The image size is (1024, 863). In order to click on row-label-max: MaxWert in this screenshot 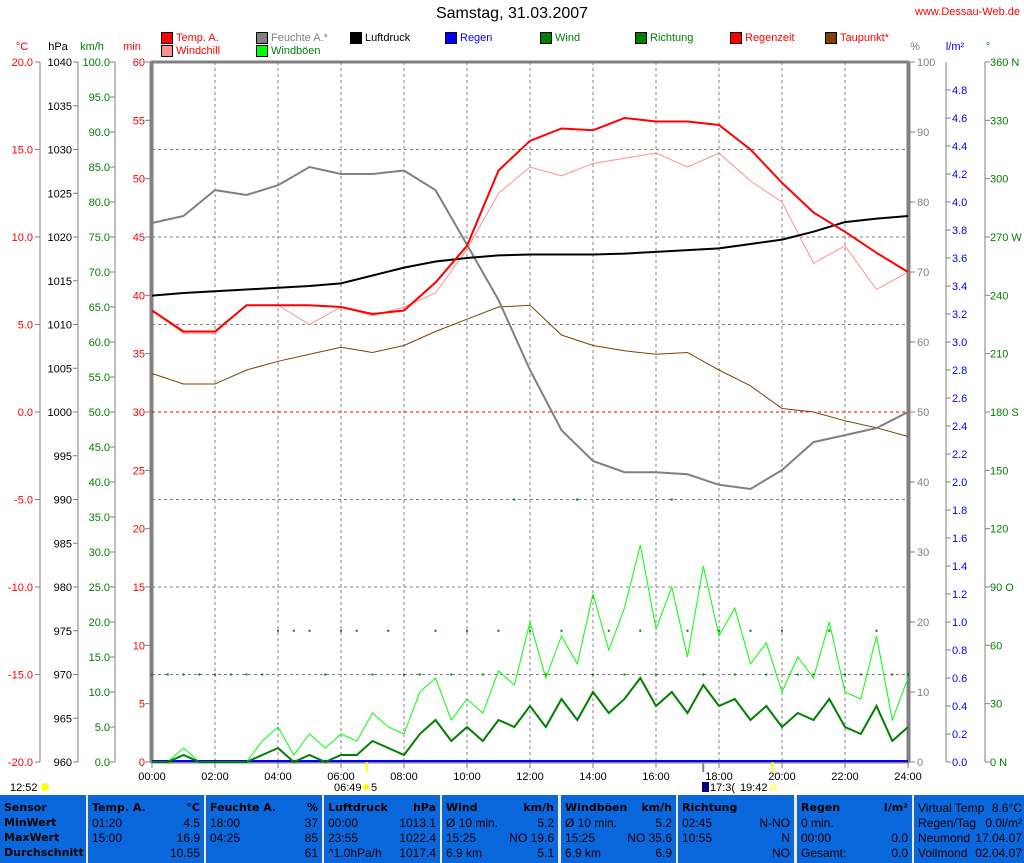, I will do `click(32, 837)`.